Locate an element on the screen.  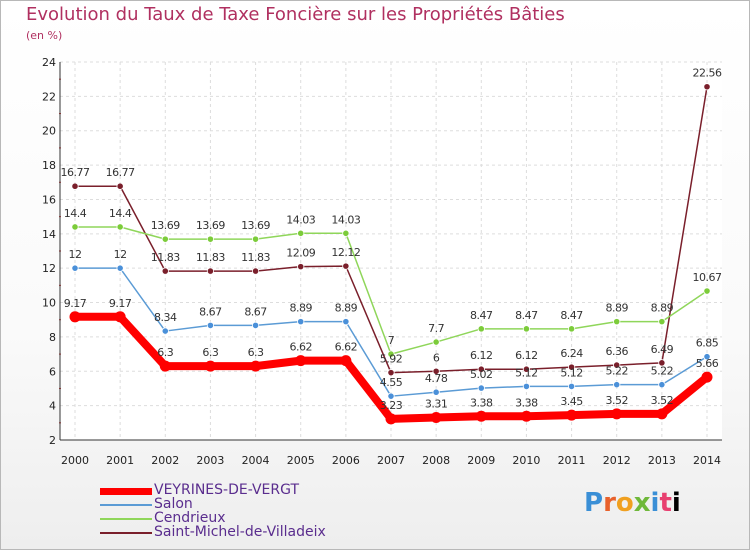
data-label: 3.31 is located at coordinates (436, 403).